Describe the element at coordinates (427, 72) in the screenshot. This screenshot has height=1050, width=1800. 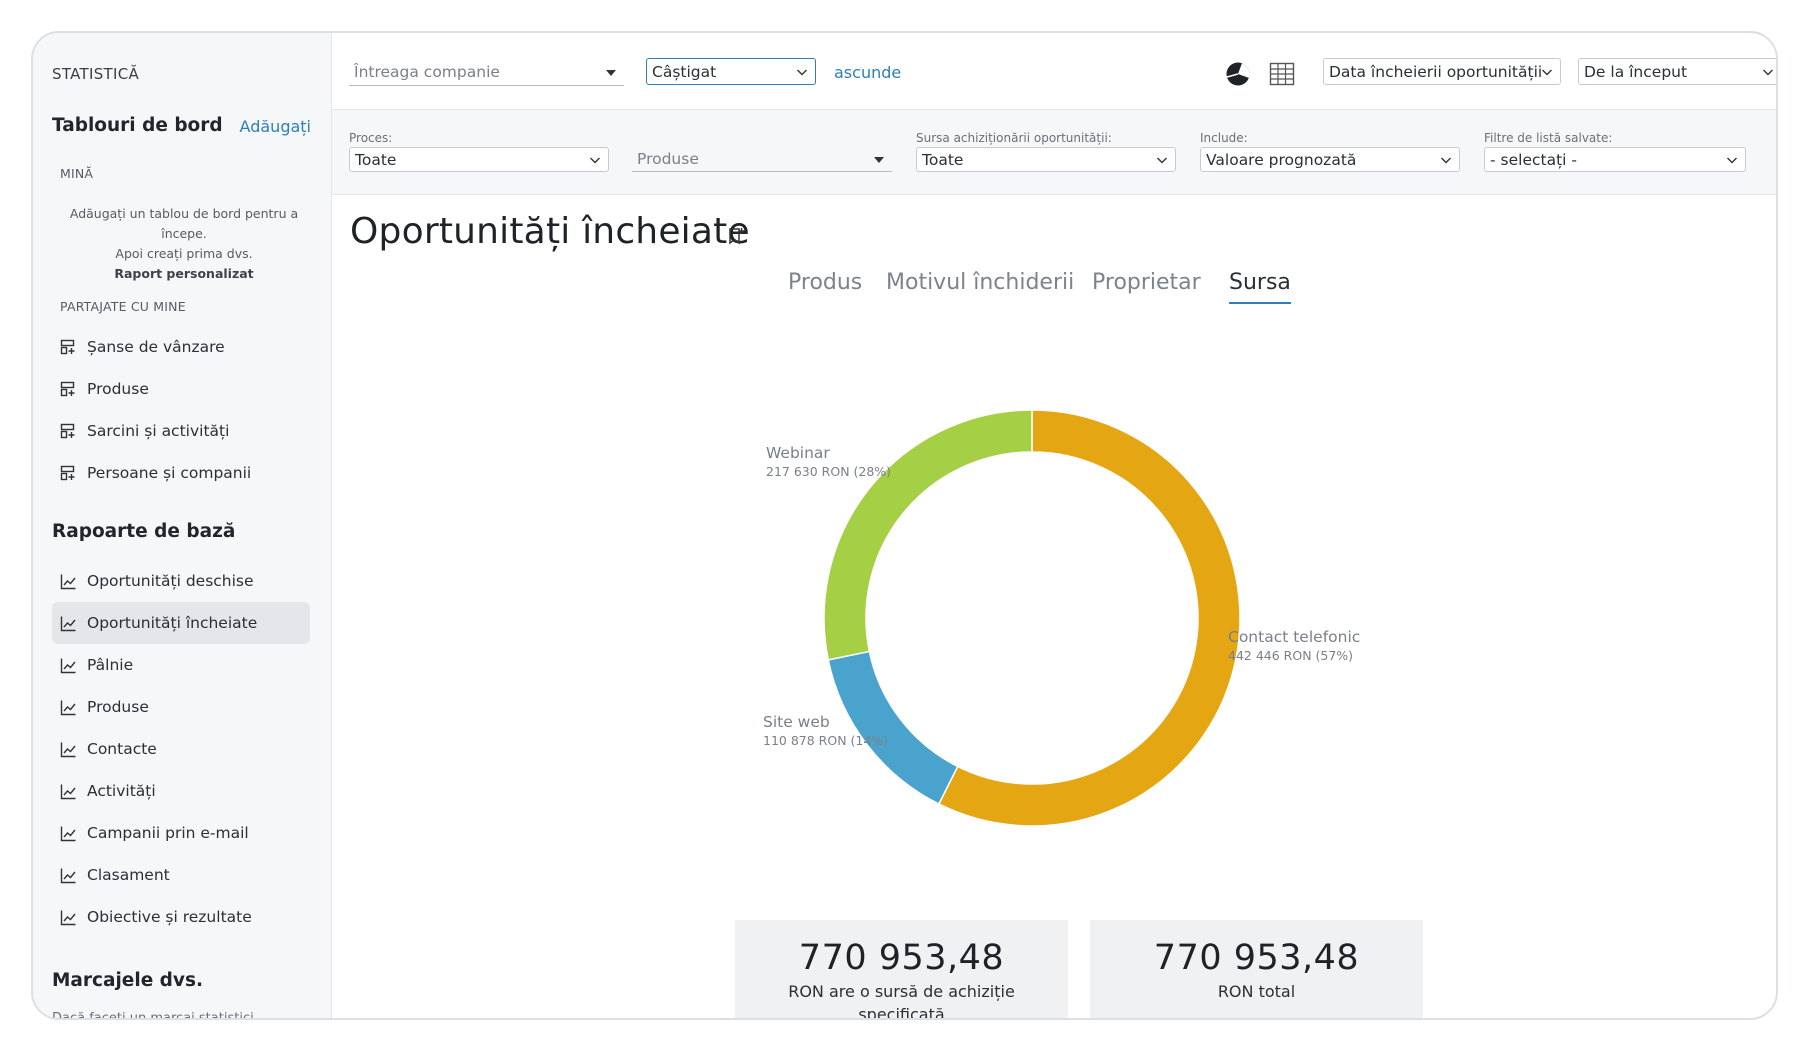
I see `company-select-value: Întreaga companie` at that location.